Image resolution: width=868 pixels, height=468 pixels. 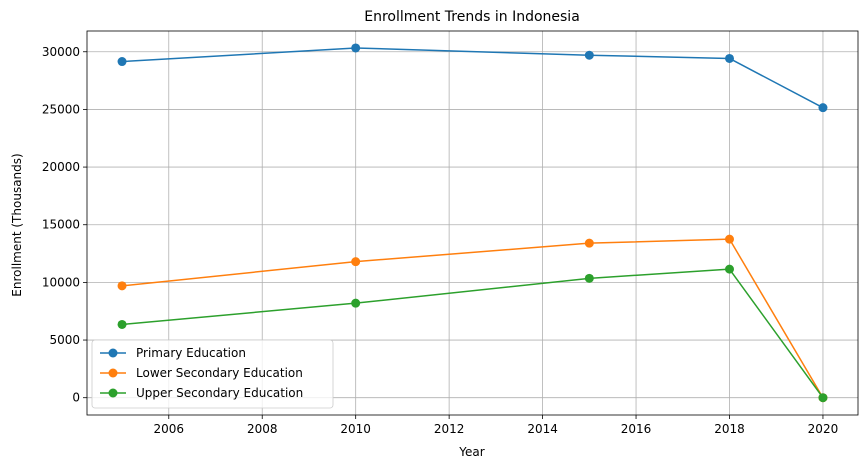 I want to click on y-tick-label: 15000, so click(x=61, y=225).